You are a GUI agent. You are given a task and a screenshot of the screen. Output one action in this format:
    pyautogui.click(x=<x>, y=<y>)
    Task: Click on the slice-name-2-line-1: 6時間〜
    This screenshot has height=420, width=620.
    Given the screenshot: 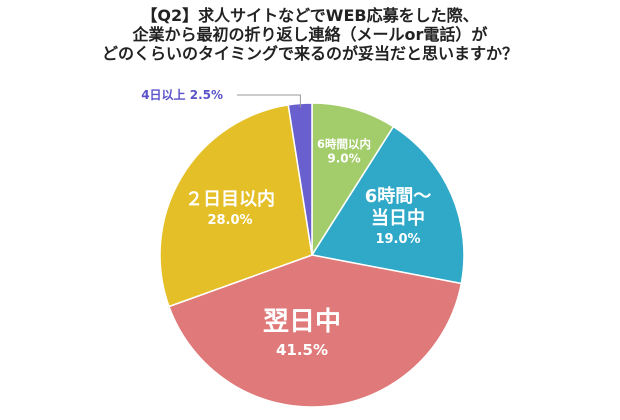 What is the action you would take?
    pyautogui.click(x=398, y=196)
    